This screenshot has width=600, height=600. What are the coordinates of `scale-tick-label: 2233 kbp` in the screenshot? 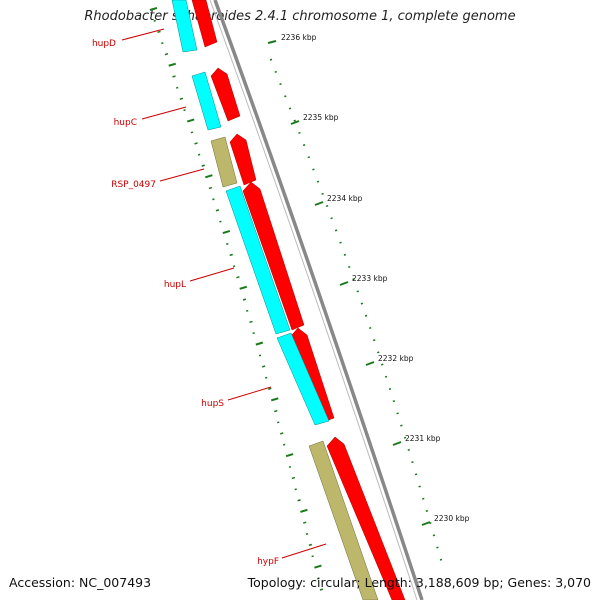 It's located at (370, 278).